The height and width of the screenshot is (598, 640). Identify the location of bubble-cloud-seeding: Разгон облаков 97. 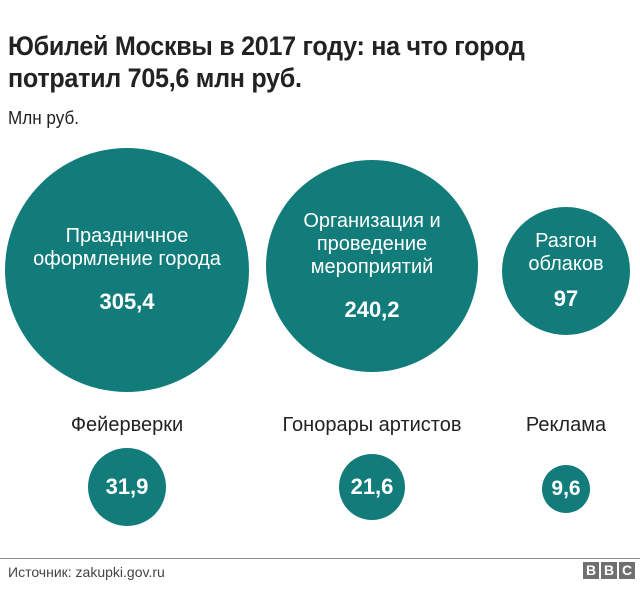
(566, 271).